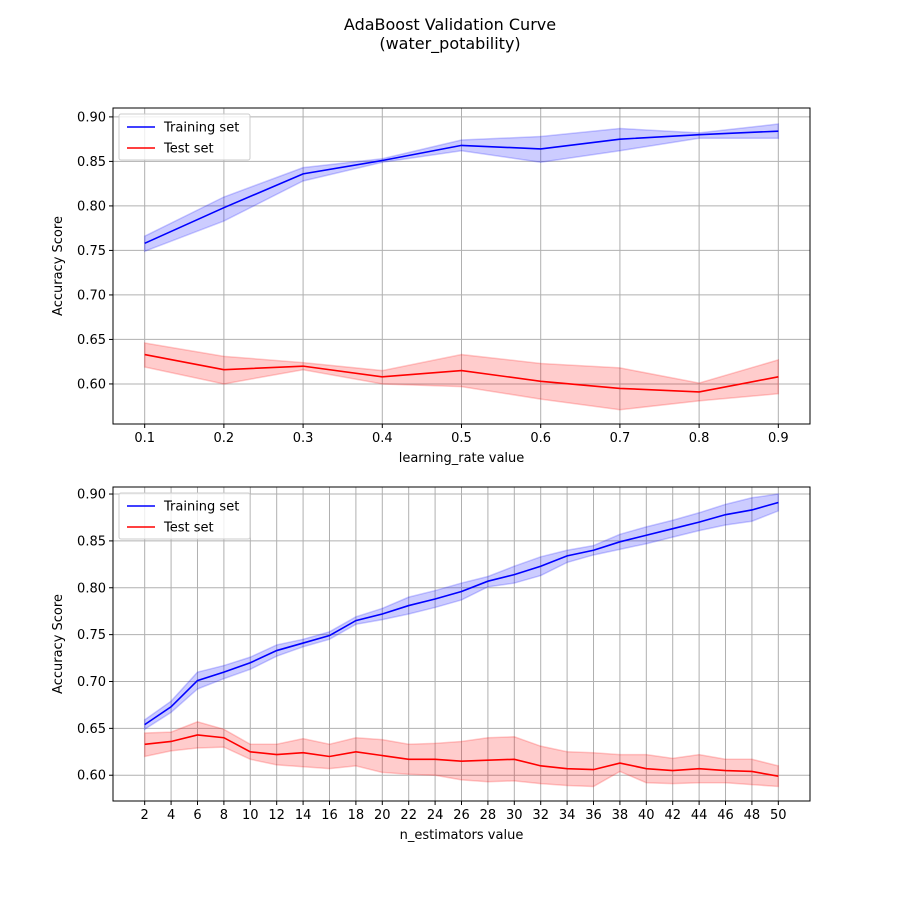 This screenshot has width=900, height=900. I want to click on x-tick-label: 0.3, so click(303, 438).